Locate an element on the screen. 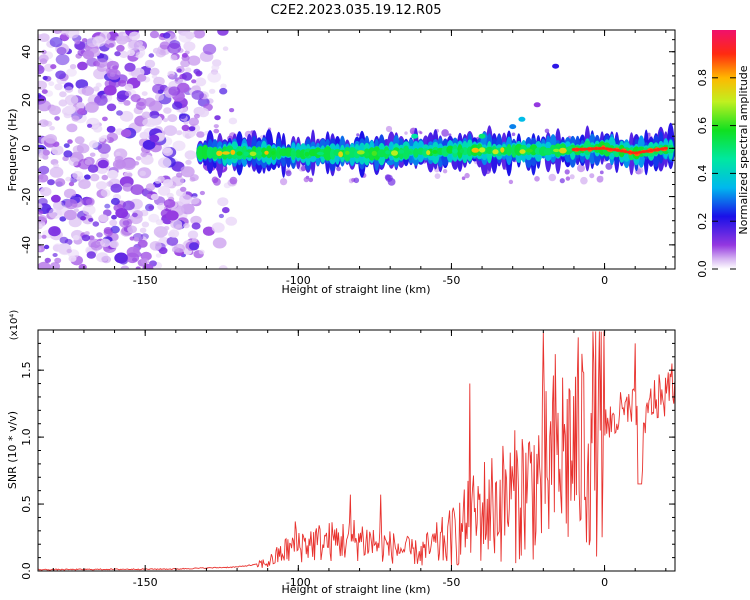 This screenshot has height=600, width=750. spectrogram-x-axis-label: Height of straight line (km) is located at coordinates (355, 289).